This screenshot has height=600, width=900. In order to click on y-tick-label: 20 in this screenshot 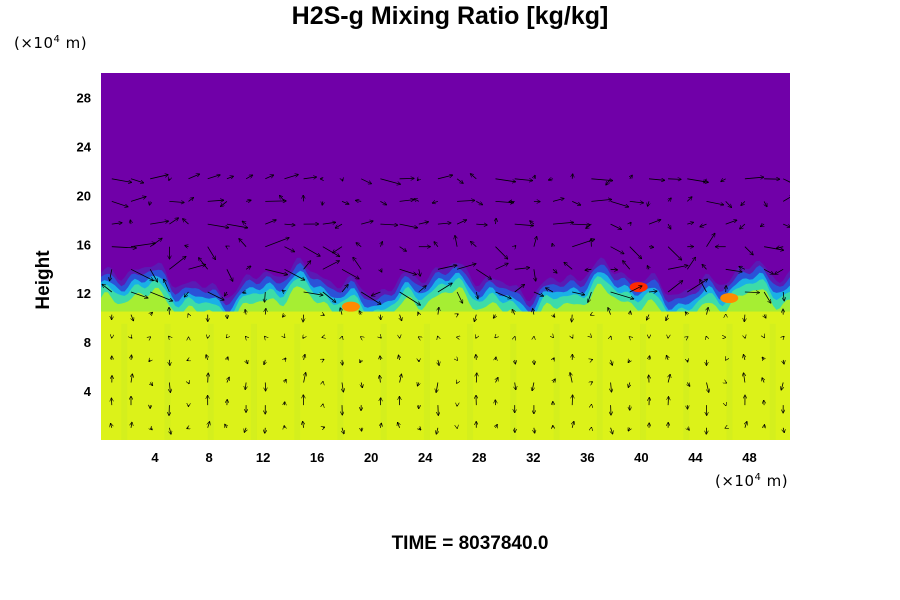, I will do `click(84, 195)`.